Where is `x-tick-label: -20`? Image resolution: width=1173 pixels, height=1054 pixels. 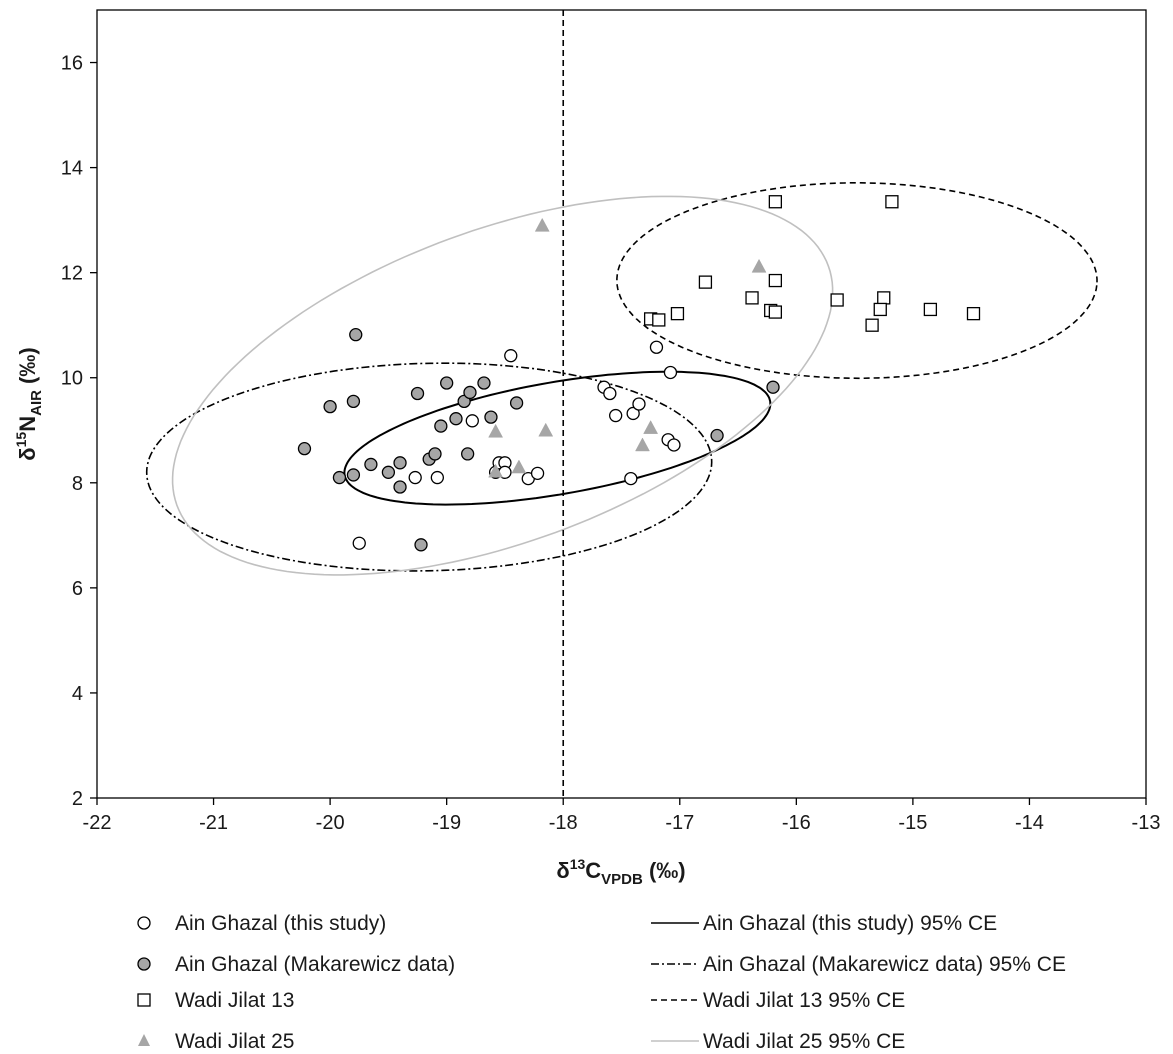 x-tick-label: -20 is located at coordinates (330, 823).